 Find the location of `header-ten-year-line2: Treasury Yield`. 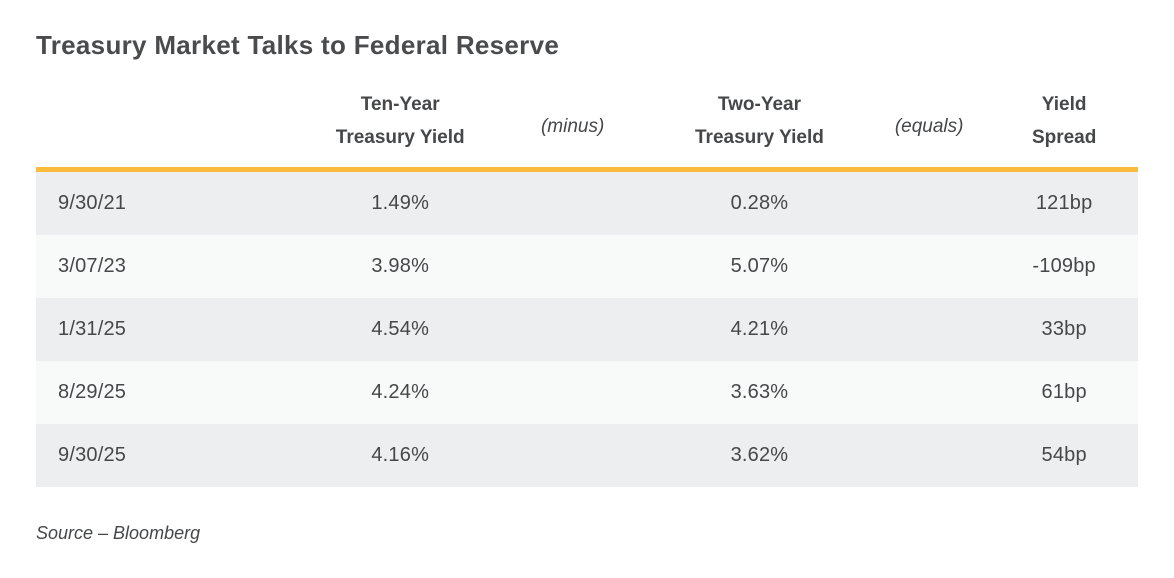

header-ten-year-line2: Treasury Yield is located at coordinates (400, 137).